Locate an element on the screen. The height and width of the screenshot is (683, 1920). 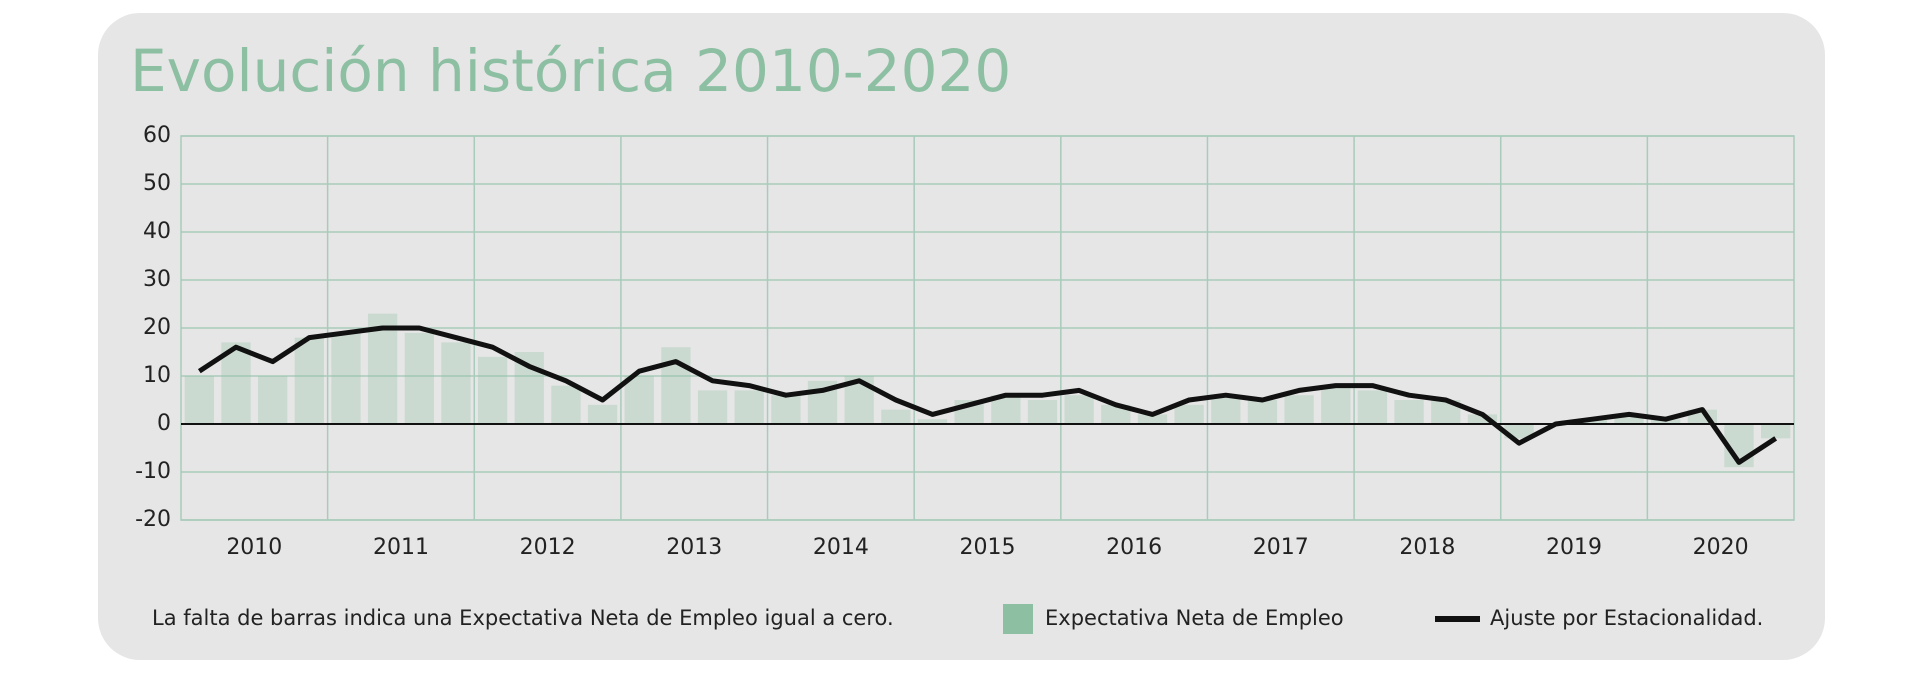
chart-title: Evolución histórica 2010-2020 is located at coordinates (570, 71).